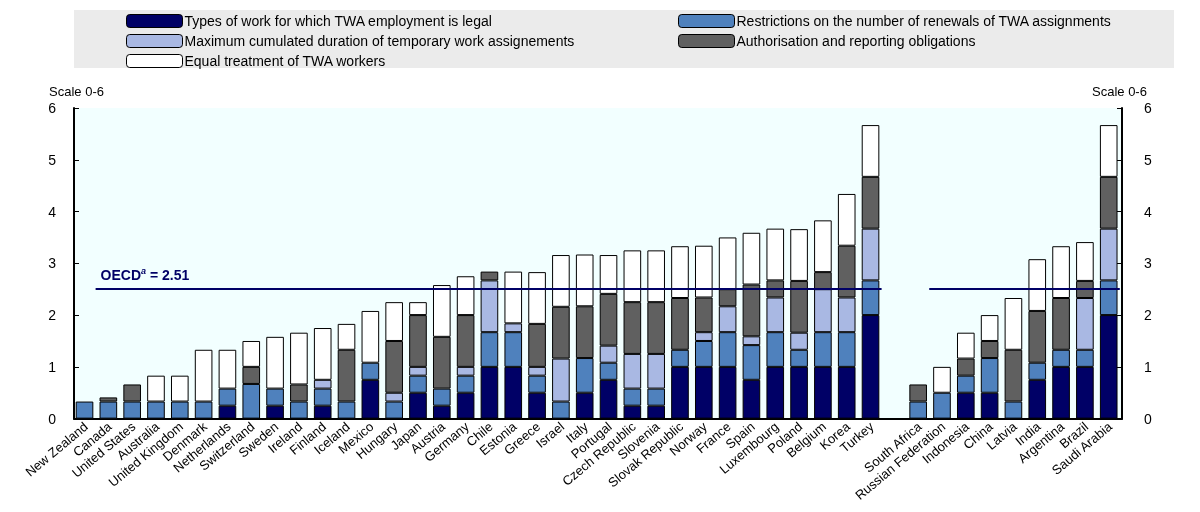  What do you see at coordinates (379, 41) in the screenshot?
I see `legend-label: Maximum cumulated duration of temporary work assignements` at bounding box center [379, 41].